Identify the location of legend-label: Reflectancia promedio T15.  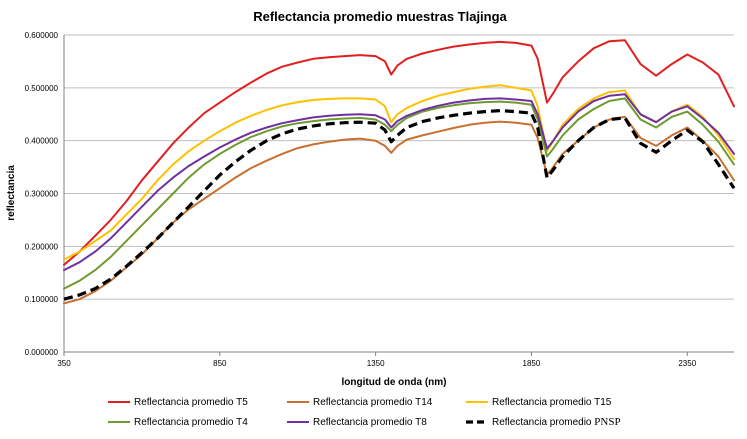
(552, 402).